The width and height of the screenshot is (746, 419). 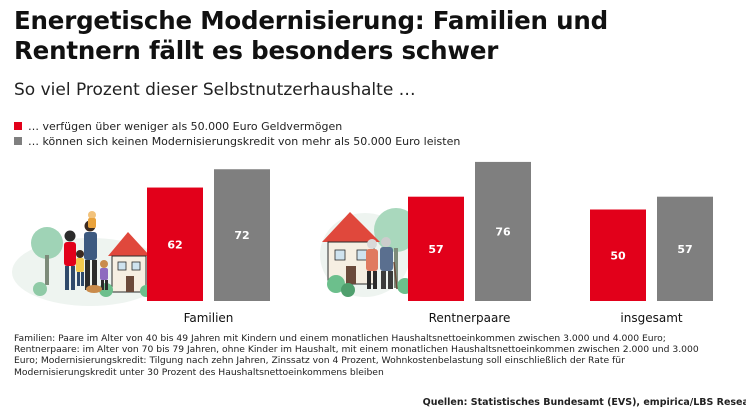 I want to click on legend-swatch-gray, so click(x=18, y=141).